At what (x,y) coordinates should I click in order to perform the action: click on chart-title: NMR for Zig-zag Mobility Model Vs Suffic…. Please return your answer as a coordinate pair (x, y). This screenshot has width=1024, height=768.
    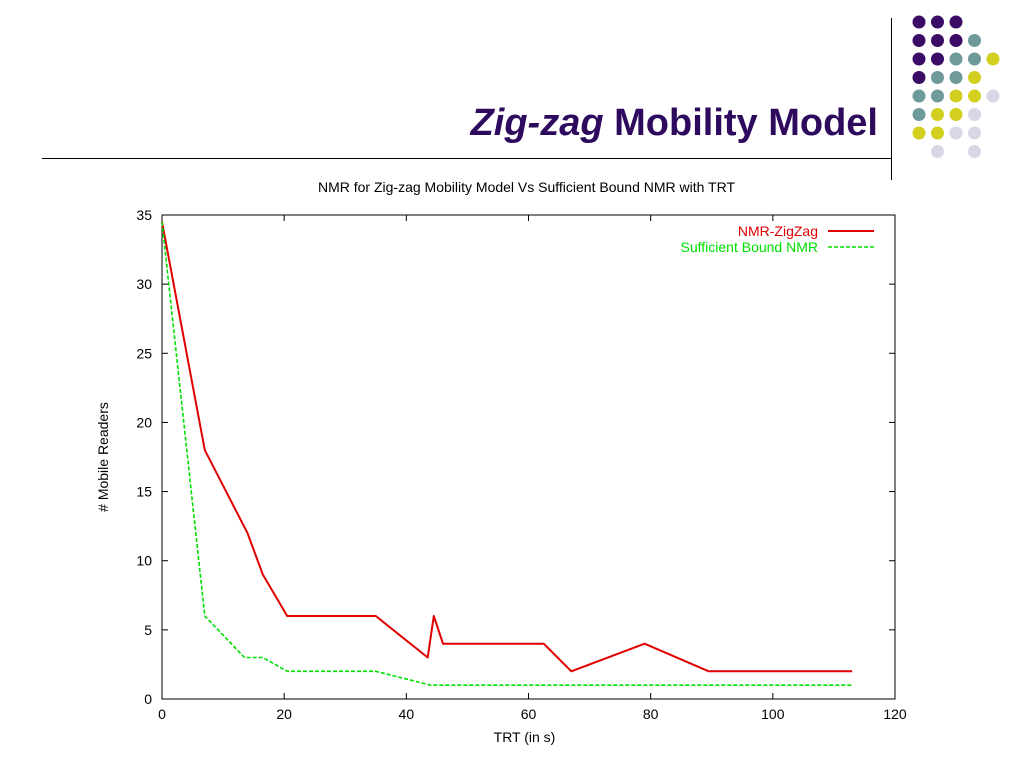
    Looking at the image, I should click on (526, 187).